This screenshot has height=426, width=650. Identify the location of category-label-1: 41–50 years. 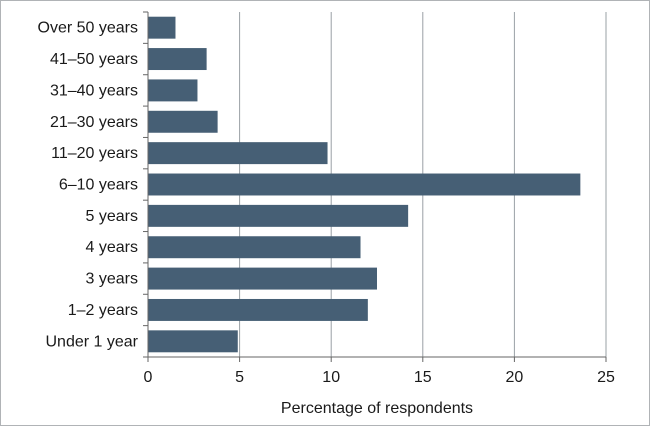
(94, 59).